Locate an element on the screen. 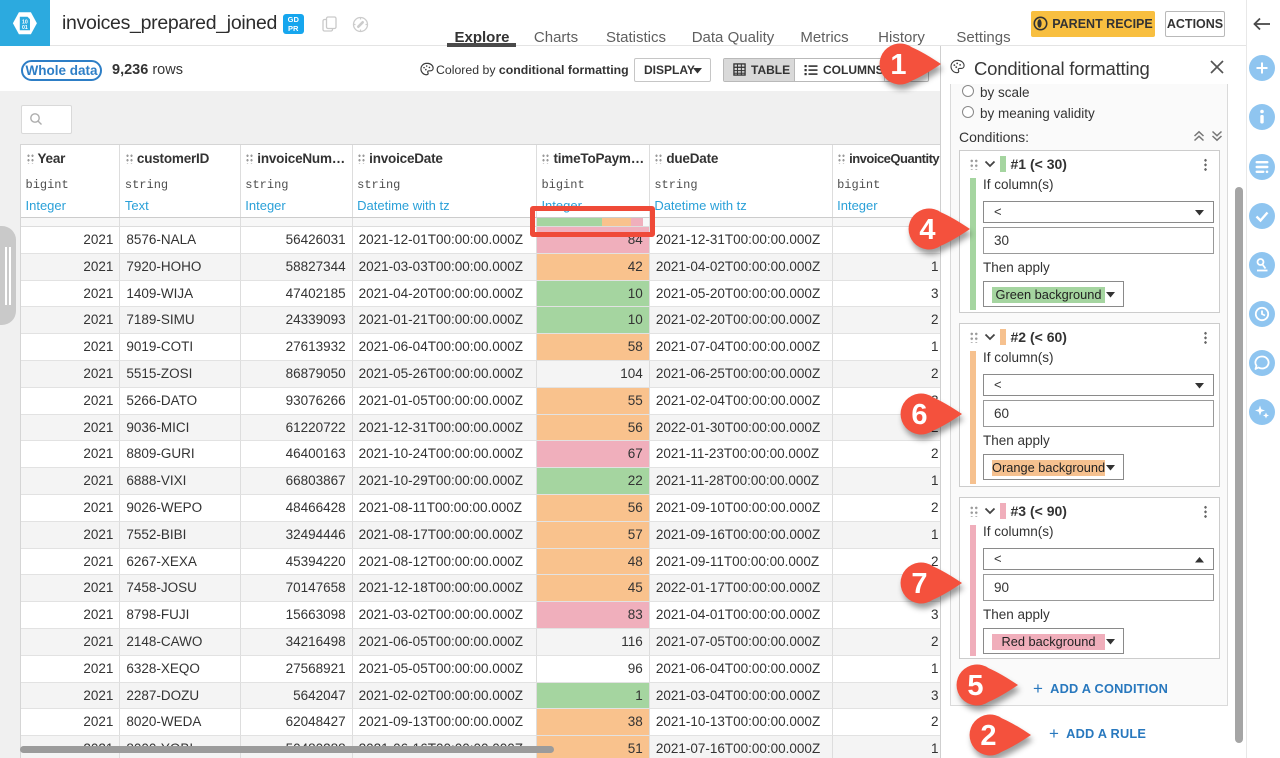  svg-text: 10 is located at coordinates (25, 22).